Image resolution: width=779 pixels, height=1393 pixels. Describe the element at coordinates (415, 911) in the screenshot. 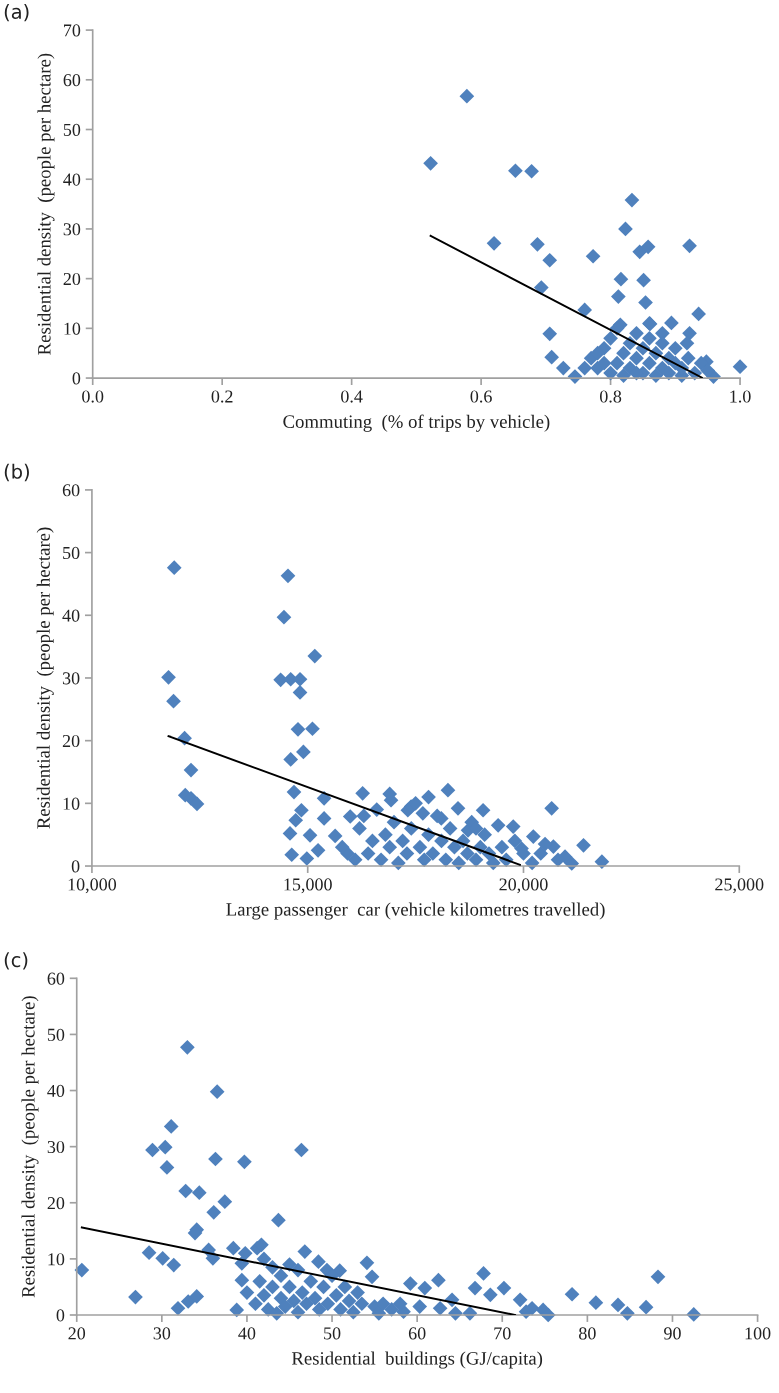

I see `x-axis-title: Large passenger car (vehicle kilometres travelled)` at that location.